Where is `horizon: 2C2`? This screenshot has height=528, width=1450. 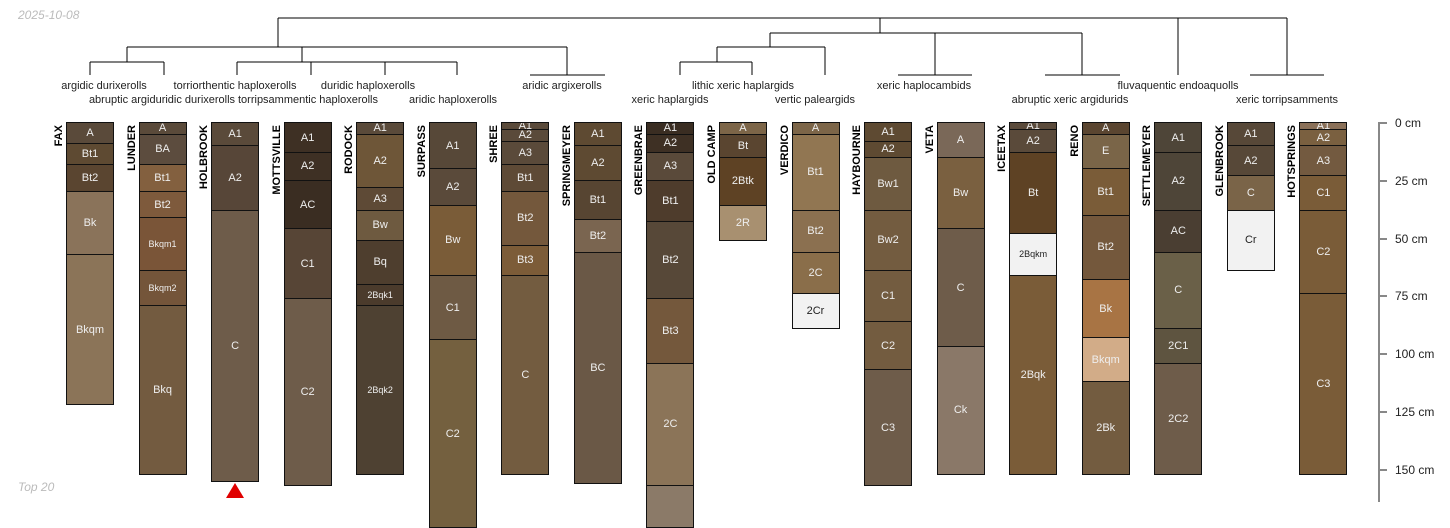
horizon: 2C2 is located at coordinates (1178, 418).